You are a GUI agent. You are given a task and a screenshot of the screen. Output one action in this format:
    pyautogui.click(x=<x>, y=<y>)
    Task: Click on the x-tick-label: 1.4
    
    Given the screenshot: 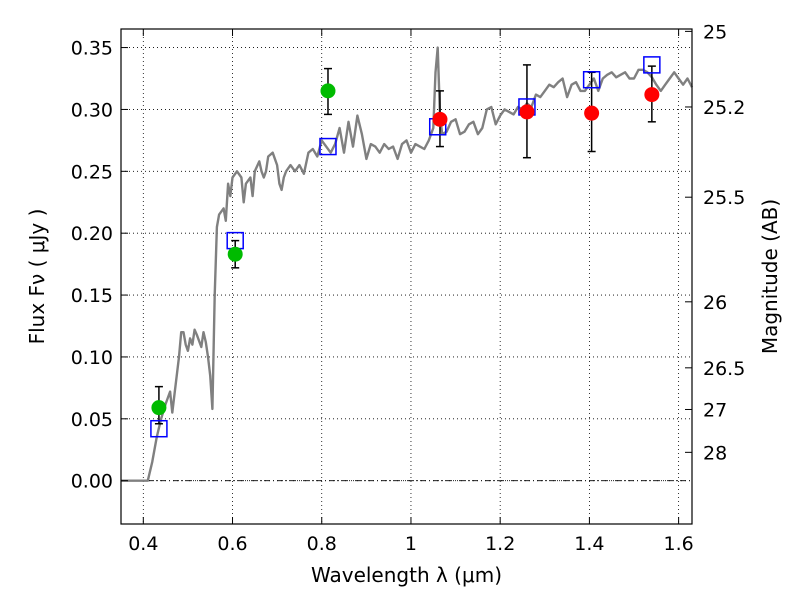 What is the action you would take?
    pyautogui.click(x=589, y=544)
    